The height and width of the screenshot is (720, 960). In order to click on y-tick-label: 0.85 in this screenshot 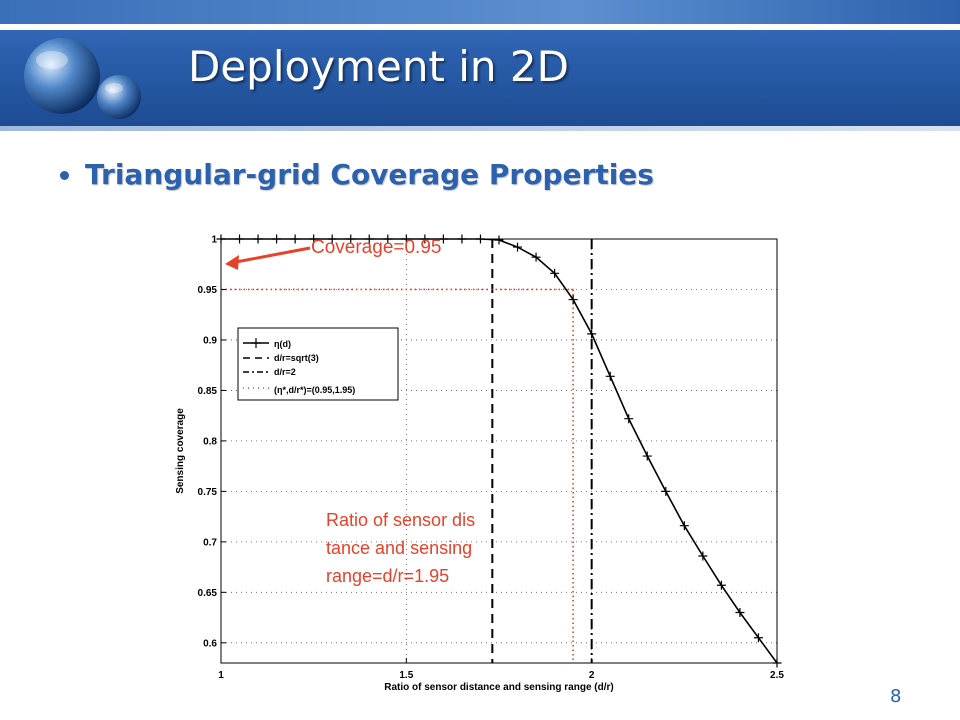, I will do `click(208, 391)`.